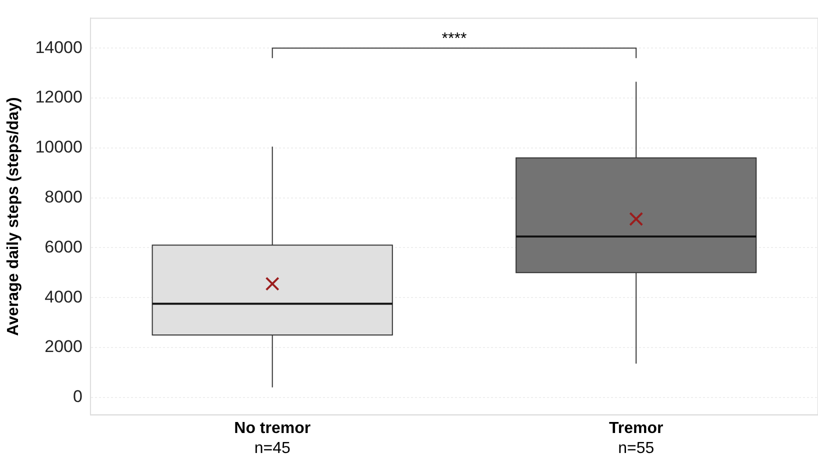  What do you see at coordinates (13, 216) in the screenshot?
I see `y-axis-title: Average daily steps (steps/day)` at bounding box center [13, 216].